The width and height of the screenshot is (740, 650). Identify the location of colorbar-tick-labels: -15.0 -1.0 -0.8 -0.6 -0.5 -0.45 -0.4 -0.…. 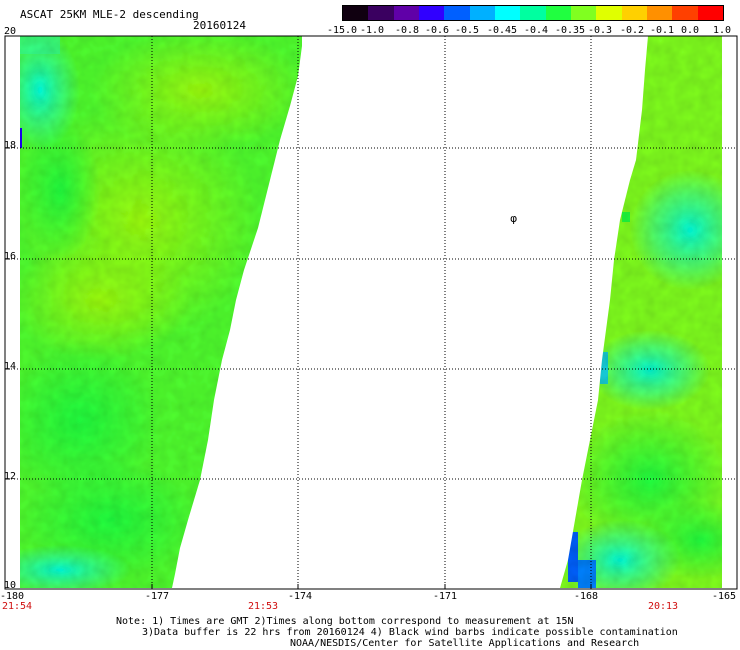
(533, 31).